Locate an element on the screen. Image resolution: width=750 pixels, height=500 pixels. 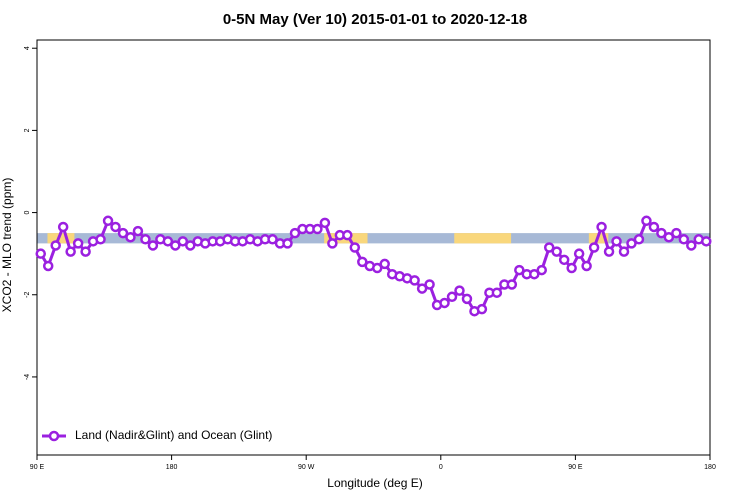
x-tick-label: 0 is located at coordinates (441, 467).